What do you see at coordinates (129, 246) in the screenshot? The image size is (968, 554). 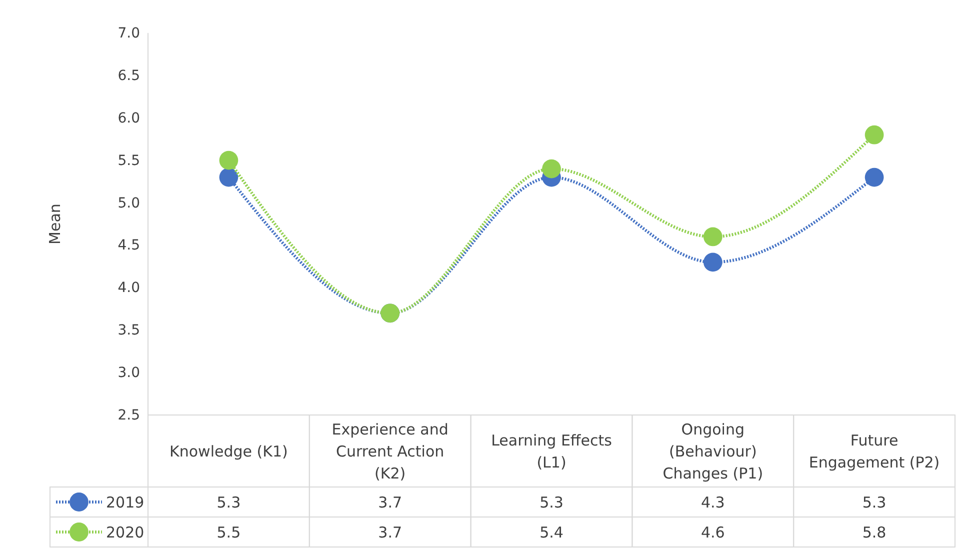 I see `y-tick-label: 4.5` at bounding box center [129, 246].